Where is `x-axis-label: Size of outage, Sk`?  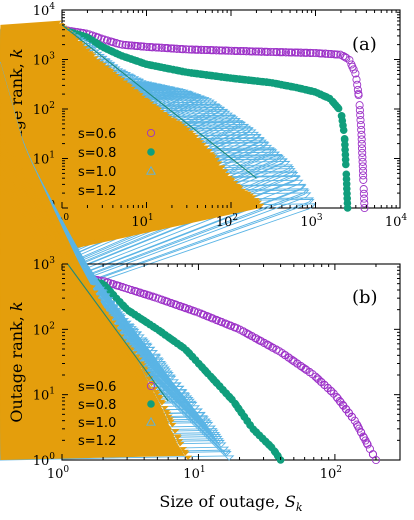
x-axis-label: Size of outage, Sk is located at coordinates (230, 503).